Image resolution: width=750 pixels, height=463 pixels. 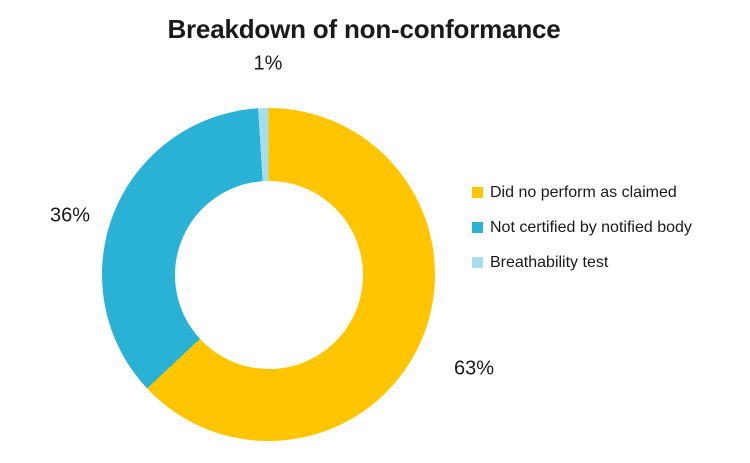 I want to click on legend-item-breathability: Breathability test, so click(x=582, y=262).